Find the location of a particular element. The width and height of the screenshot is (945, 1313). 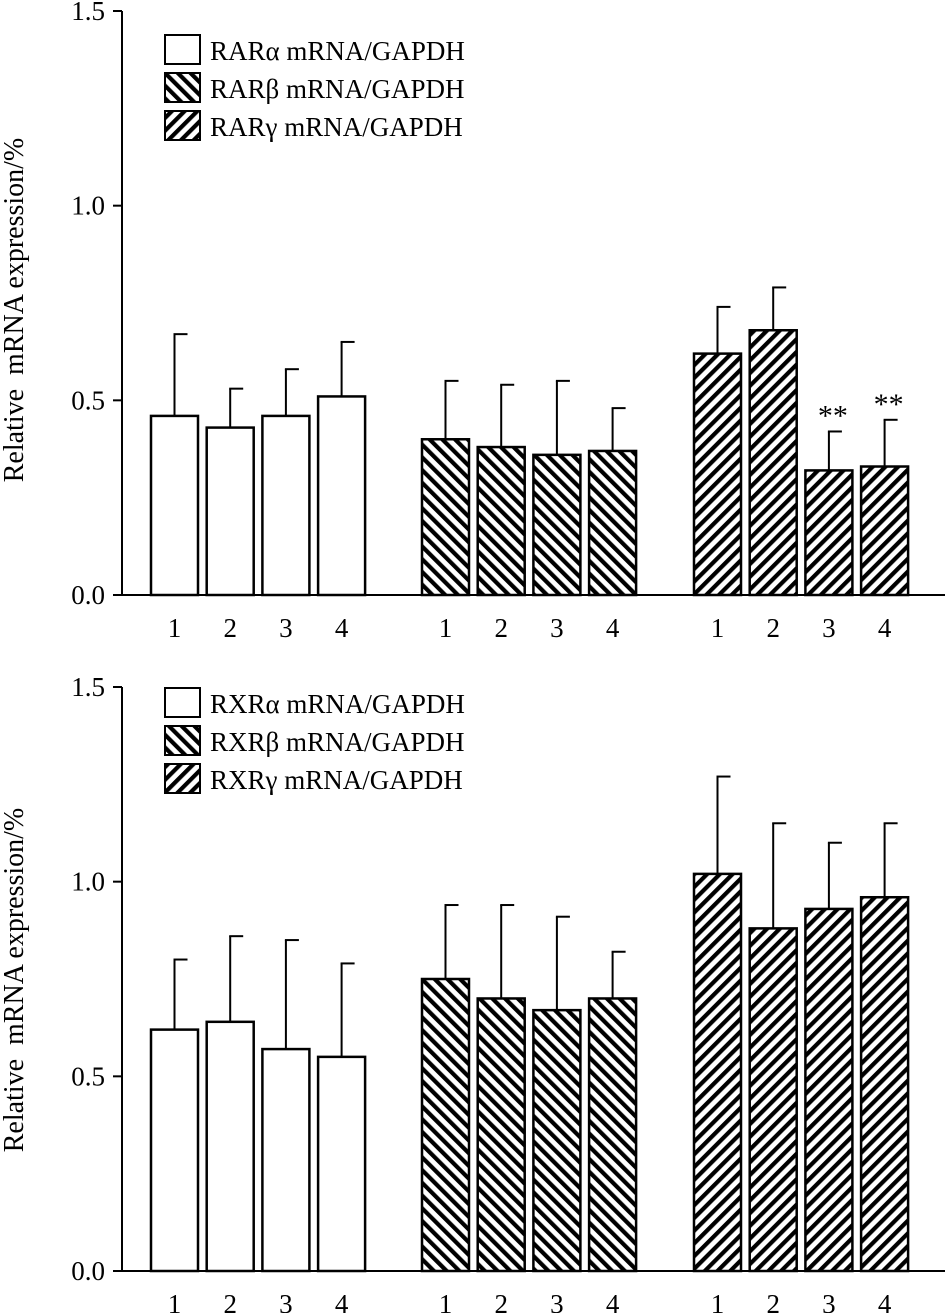

legend-label: RXRγ mRNA/GAPDH is located at coordinates (336, 780).